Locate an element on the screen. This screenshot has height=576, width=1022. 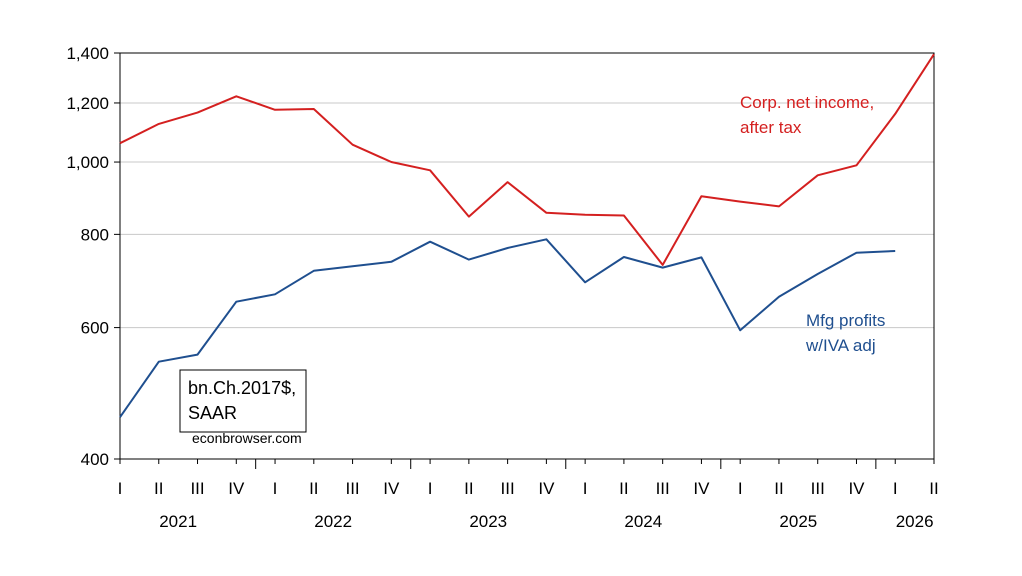
y-tick-label: 600 is located at coordinates (95, 328).